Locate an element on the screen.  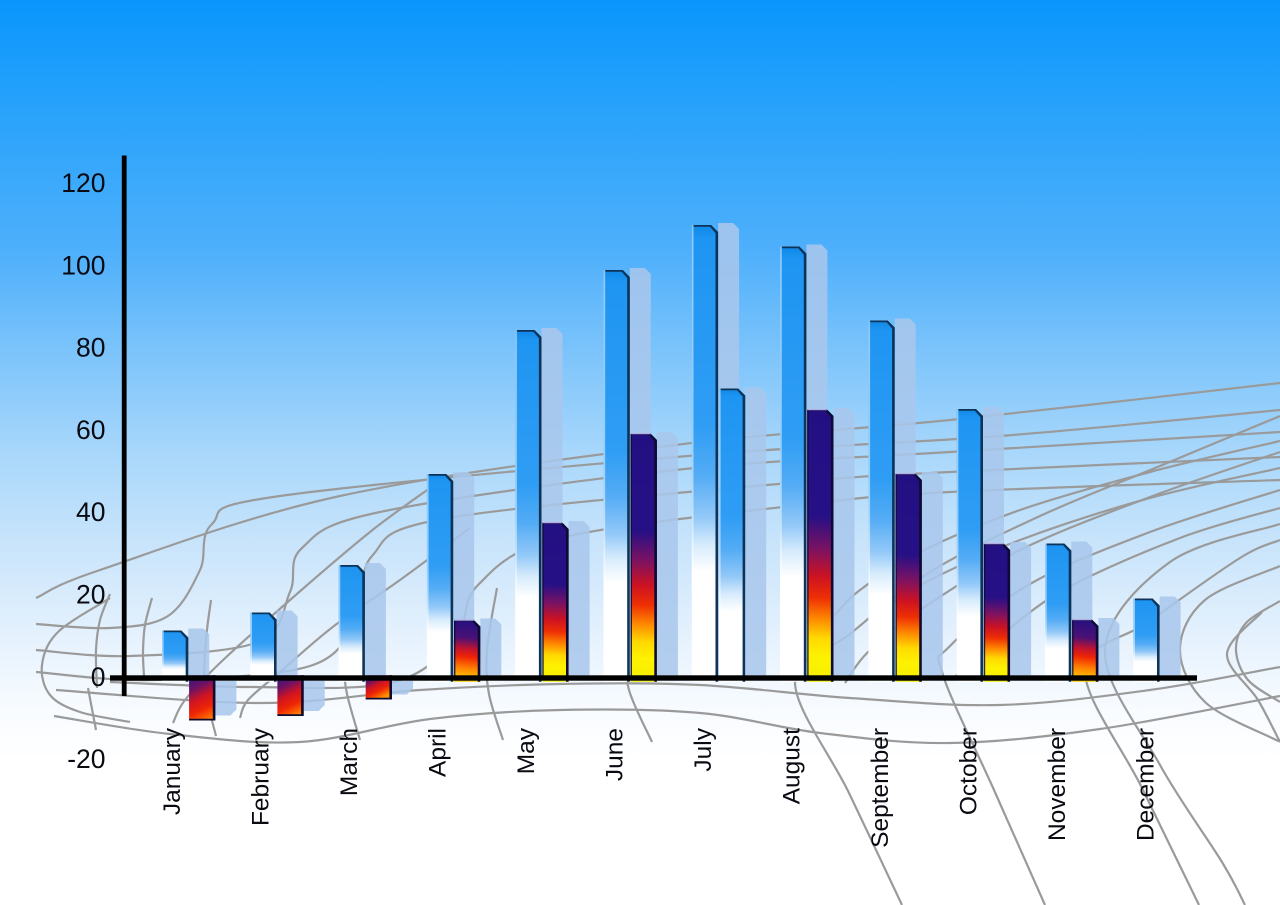
svg-text: January is located at coordinates (172, 771).